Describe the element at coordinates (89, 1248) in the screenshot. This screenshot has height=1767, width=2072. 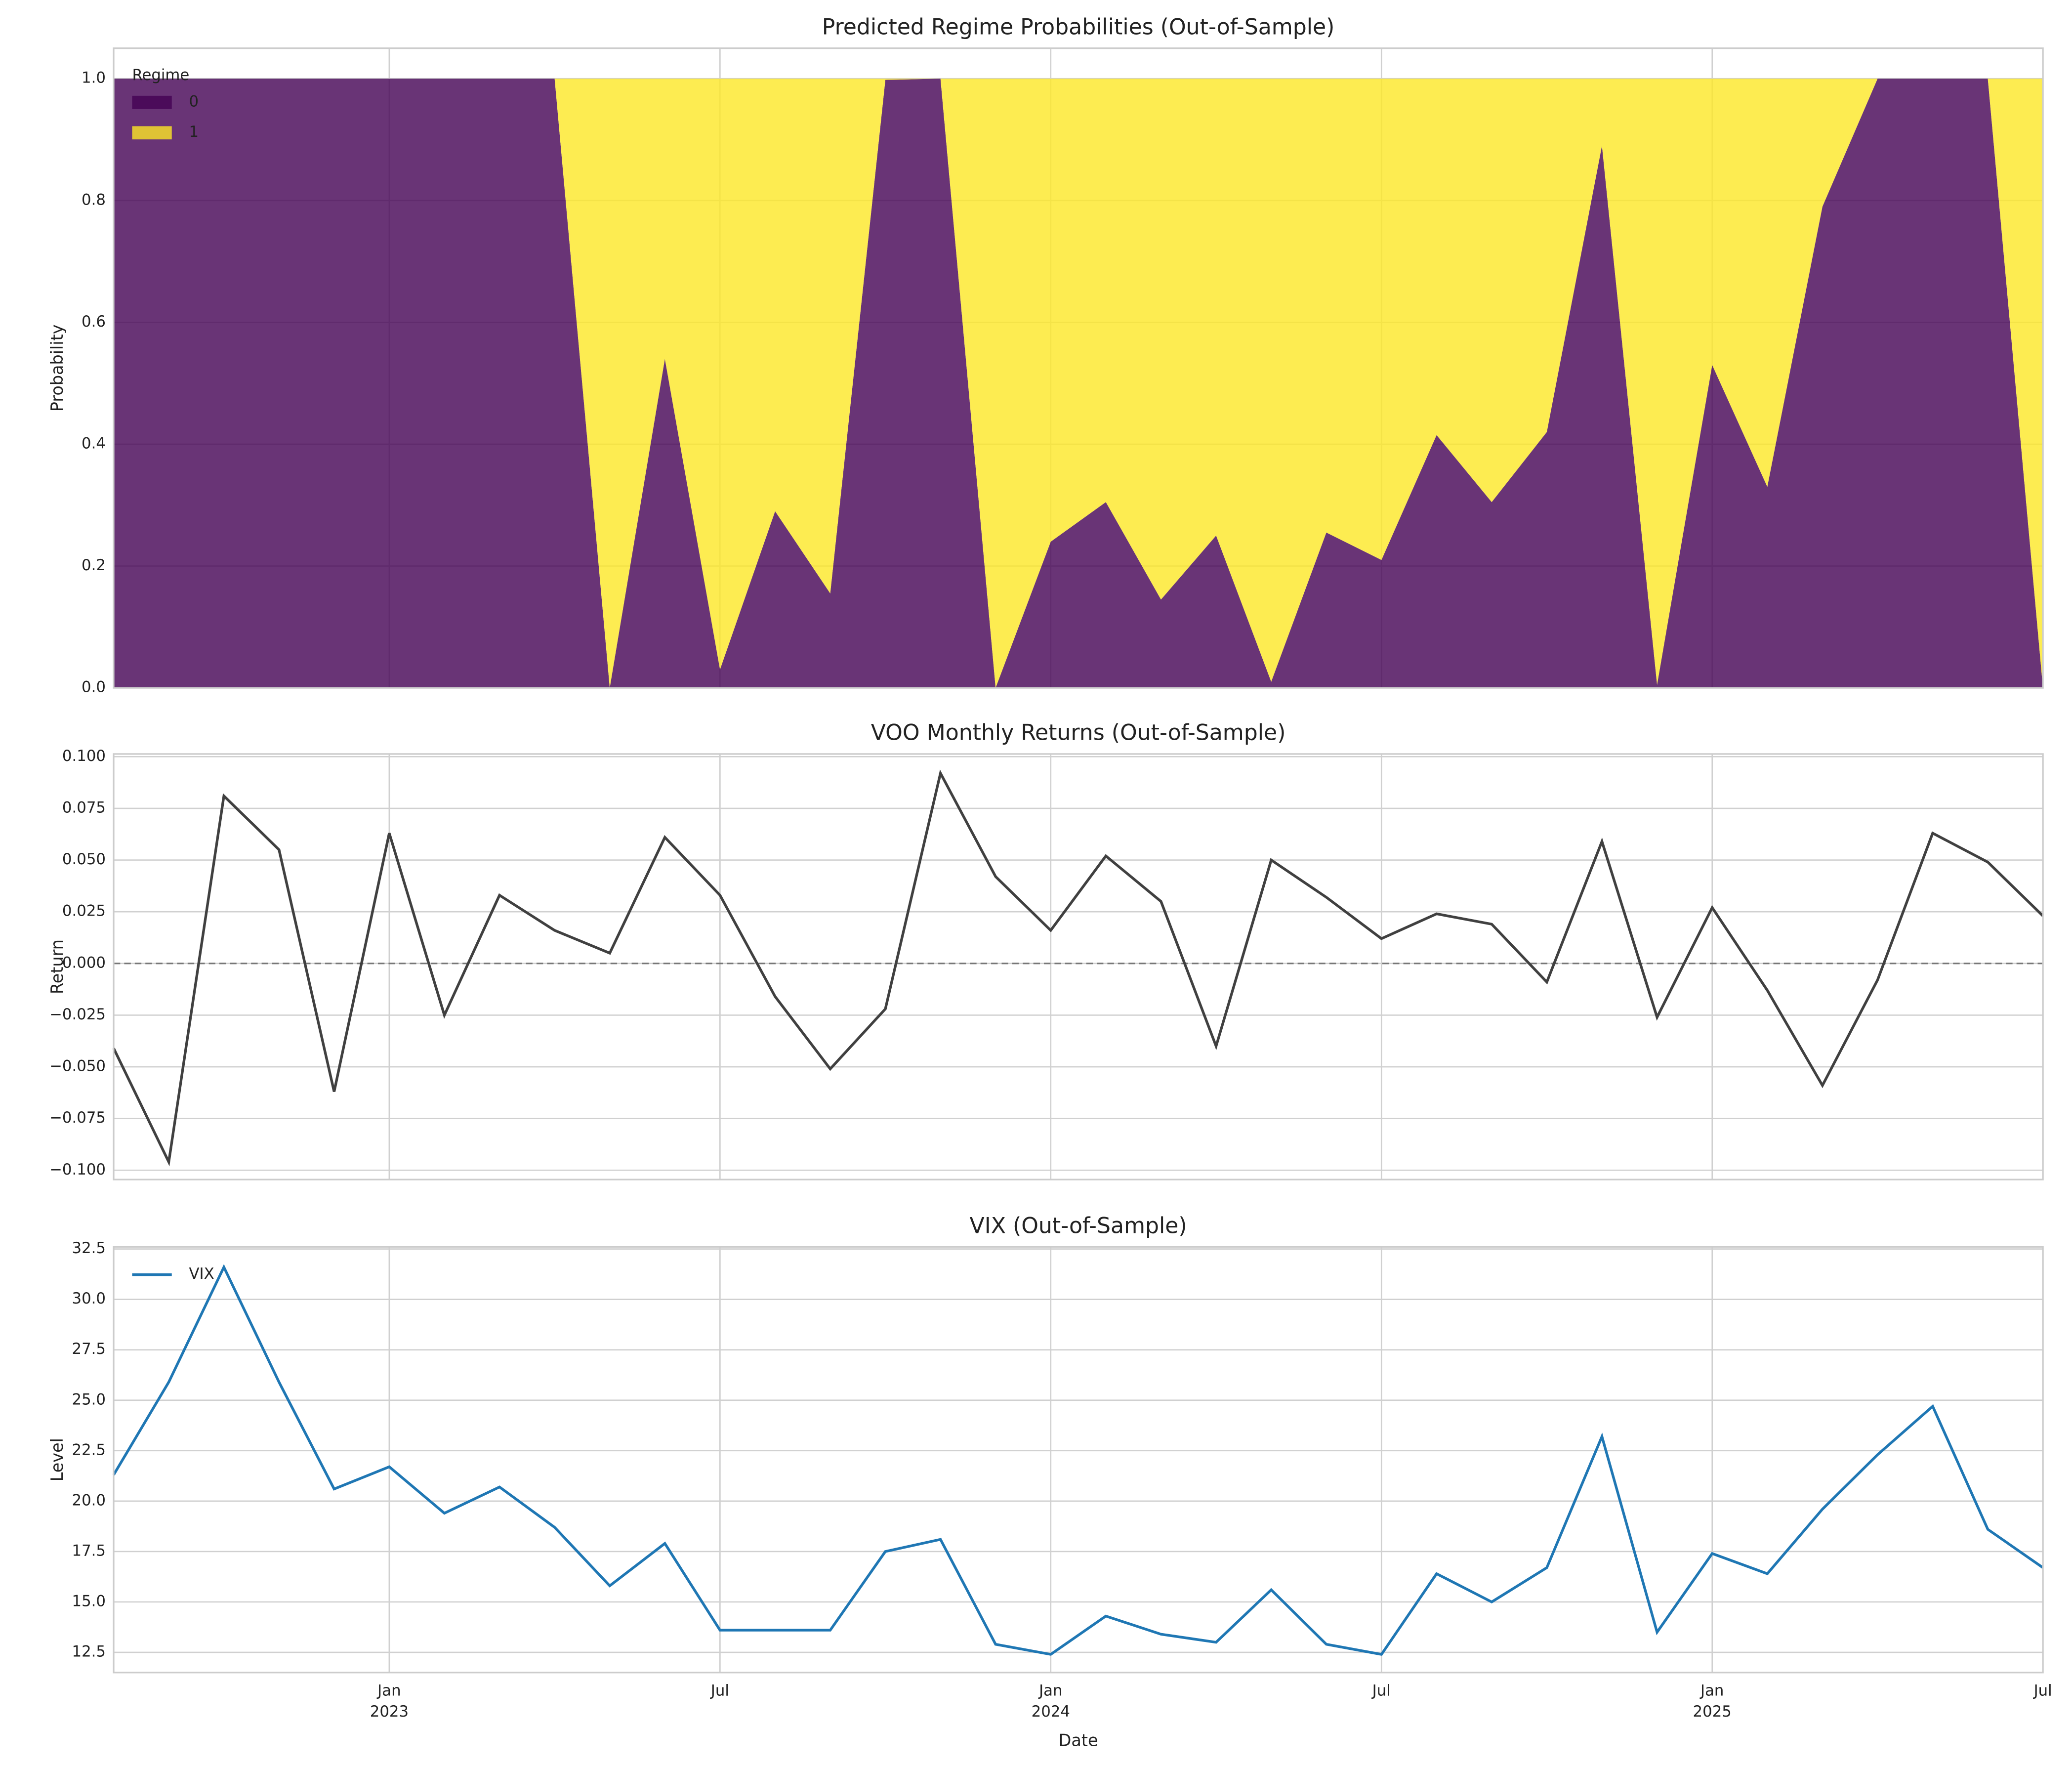
I see `y-tick-label: 32.5` at that location.